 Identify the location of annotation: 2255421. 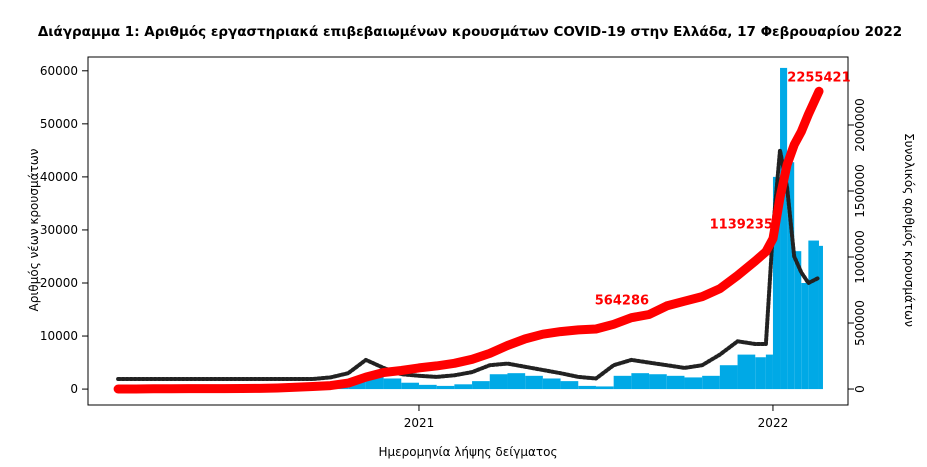
(818, 77).